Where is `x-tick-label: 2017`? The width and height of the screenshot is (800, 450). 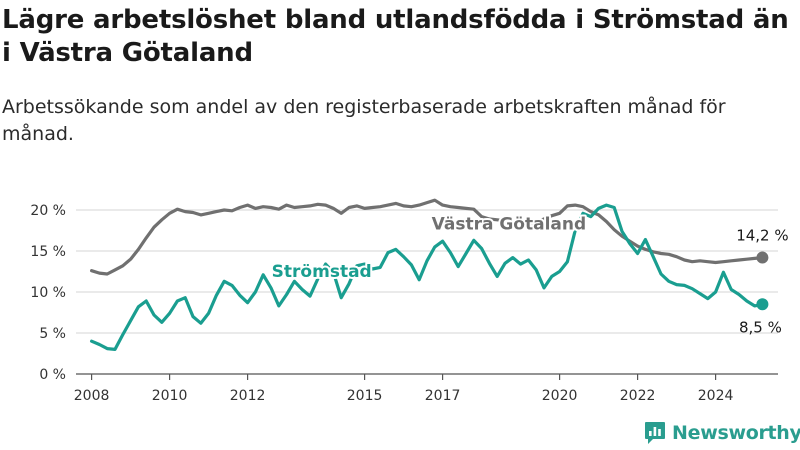
x-tick-label: 2017 is located at coordinates (443, 396).